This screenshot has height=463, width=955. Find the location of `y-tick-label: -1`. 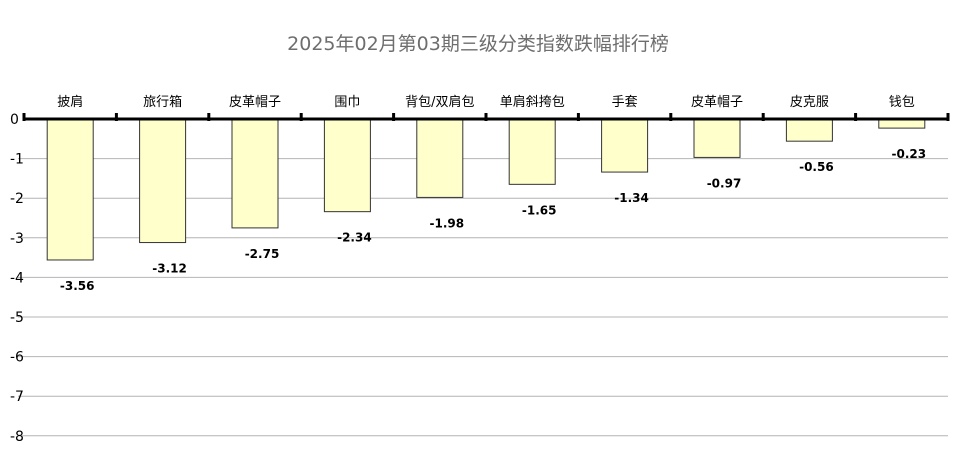

y-tick-label: -1 is located at coordinates (17, 160).